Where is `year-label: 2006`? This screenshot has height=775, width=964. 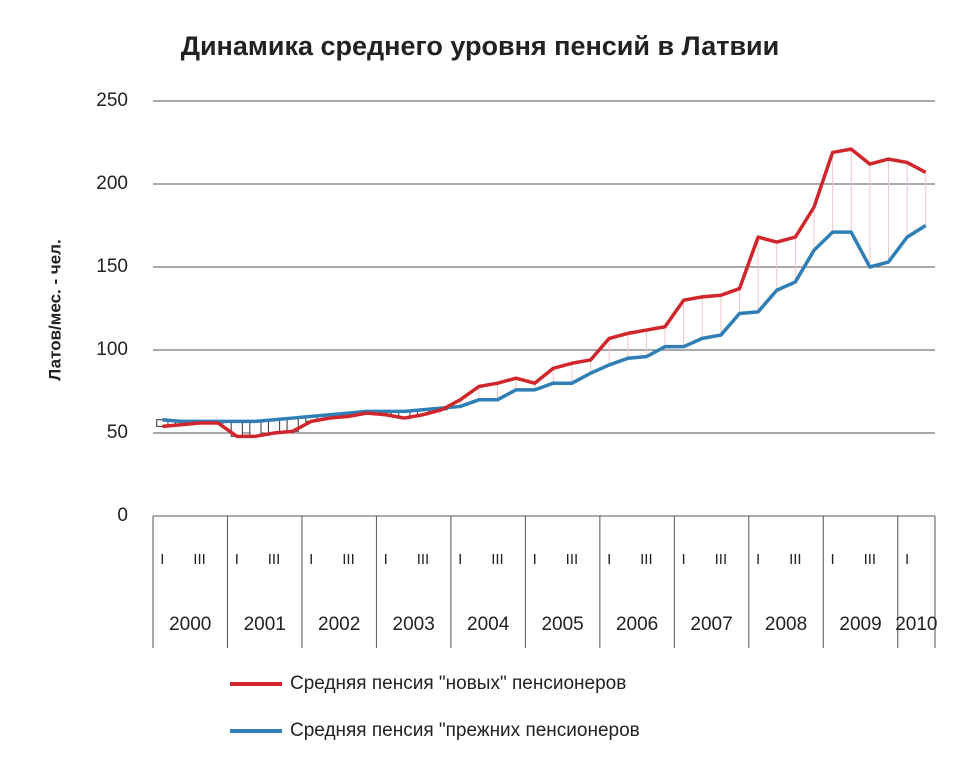
year-label: 2006 is located at coordinates (637, 624).